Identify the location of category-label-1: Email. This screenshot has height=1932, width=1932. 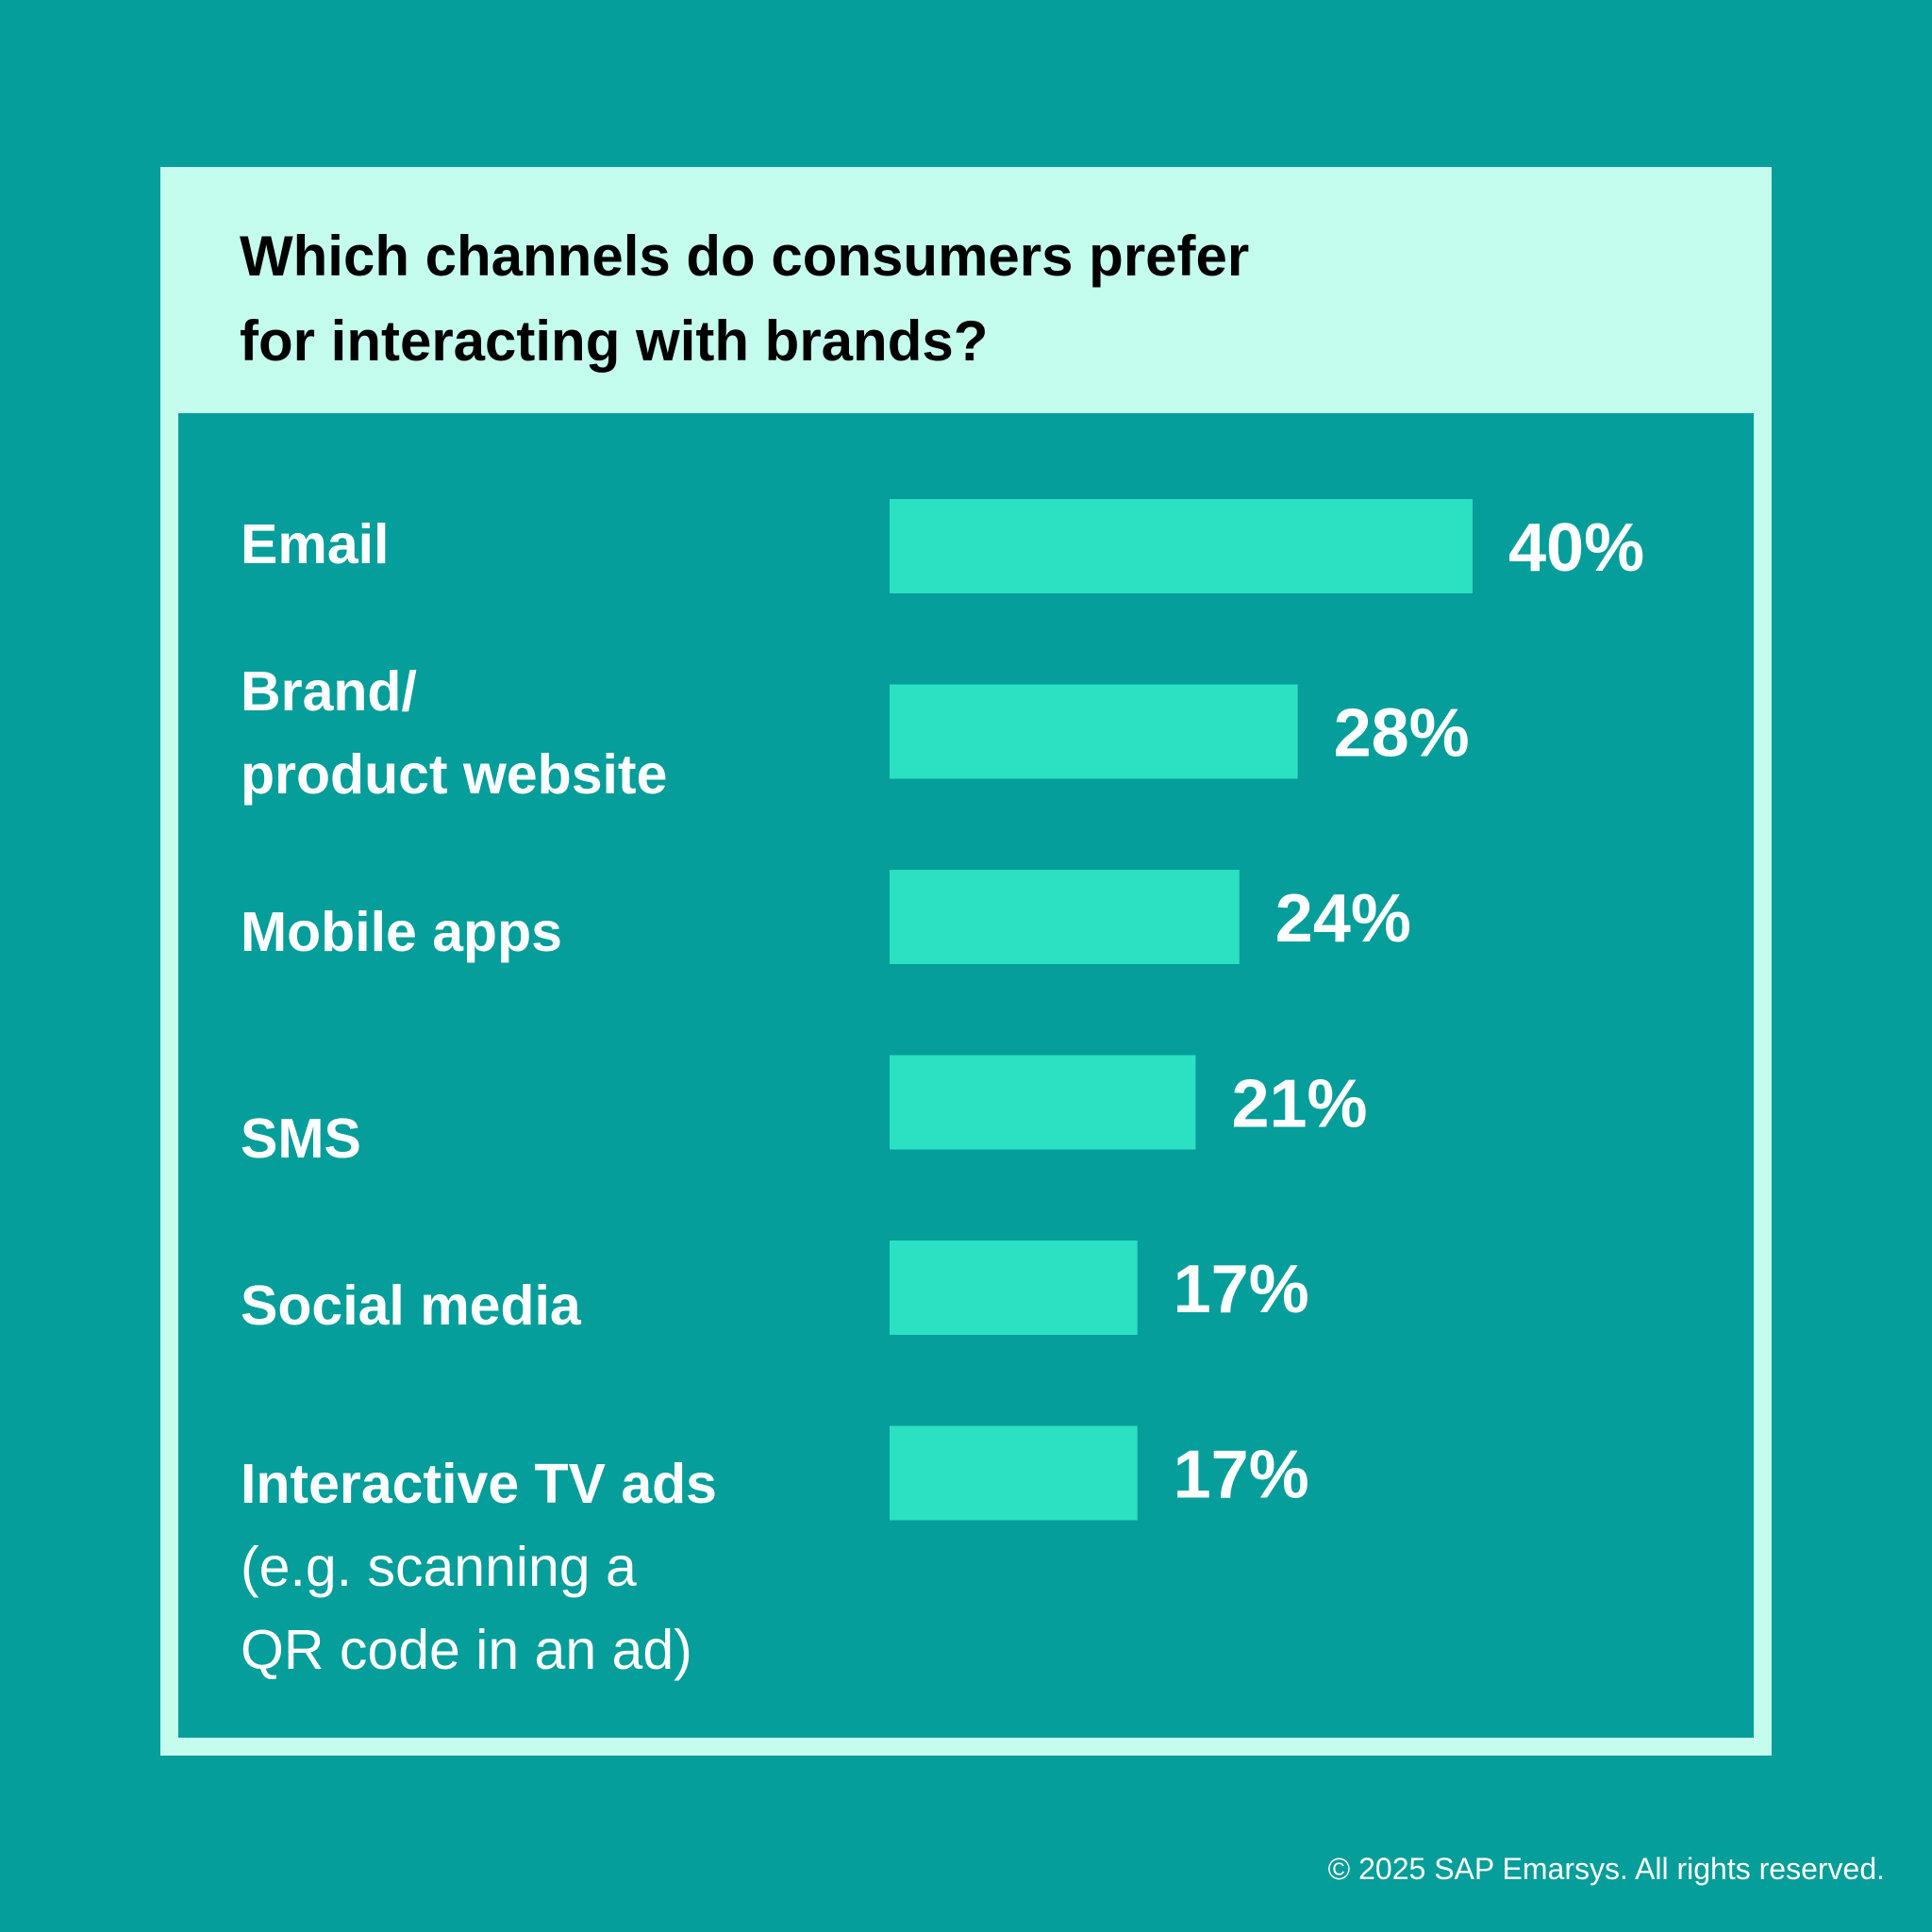
(315, 544).